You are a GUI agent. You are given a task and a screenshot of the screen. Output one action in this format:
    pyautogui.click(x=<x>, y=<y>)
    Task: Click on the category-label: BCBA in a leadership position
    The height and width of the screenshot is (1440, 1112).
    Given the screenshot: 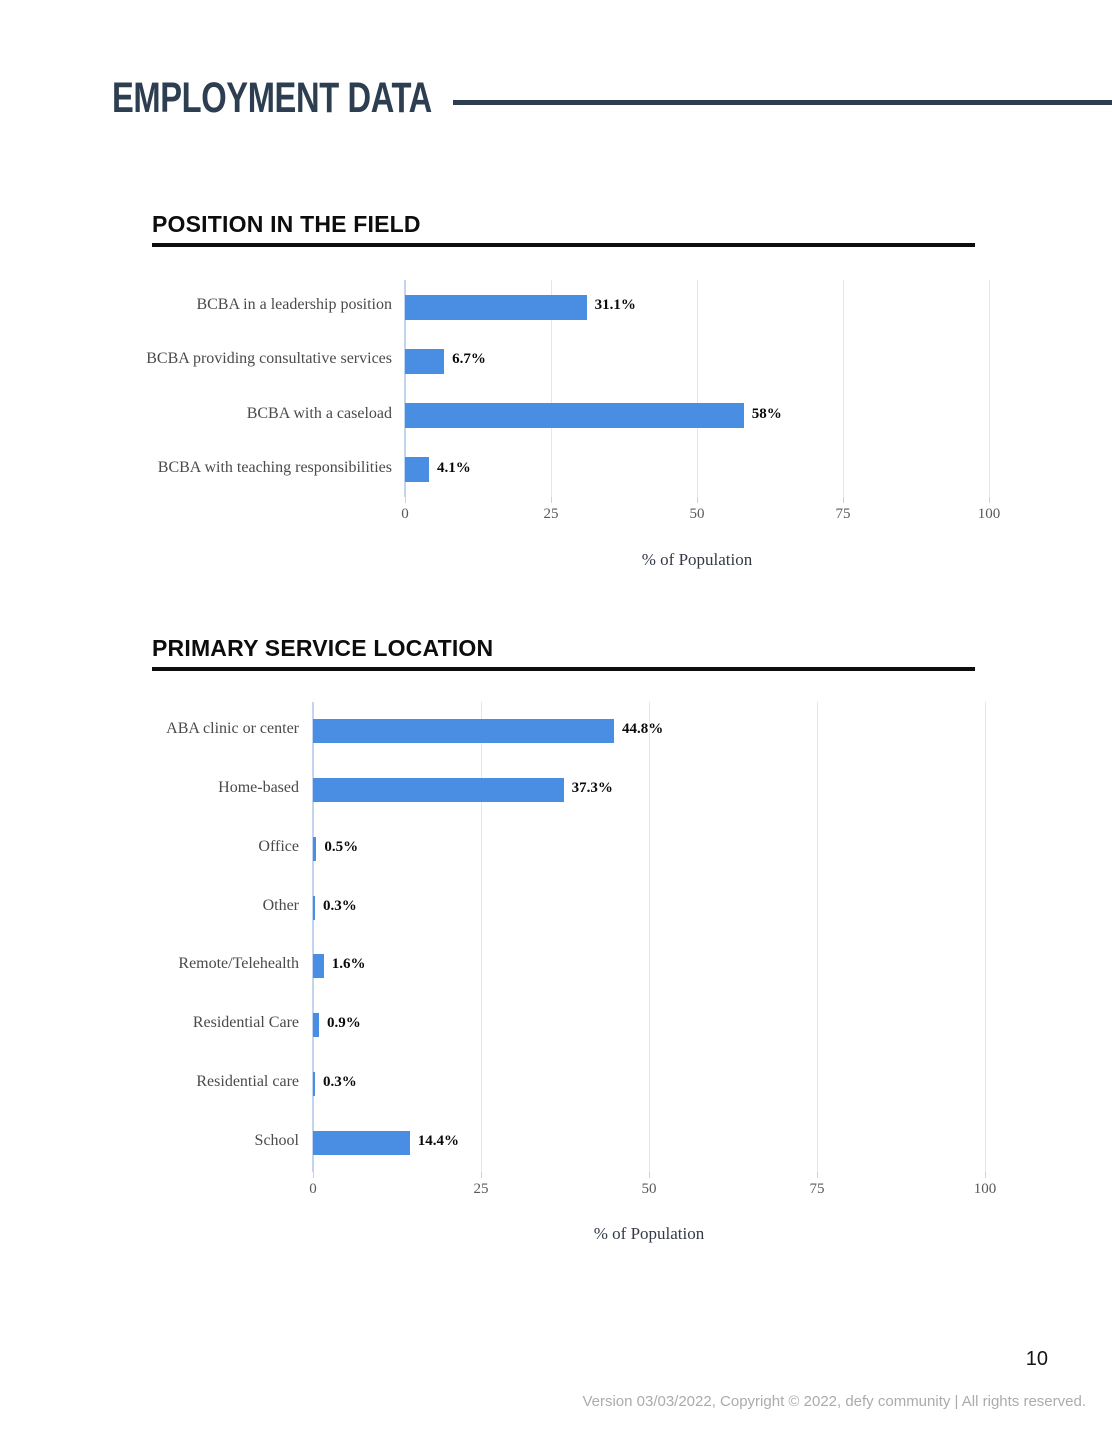 What is the action you would take?
    pyautogui.click(x=294, y=305)
    